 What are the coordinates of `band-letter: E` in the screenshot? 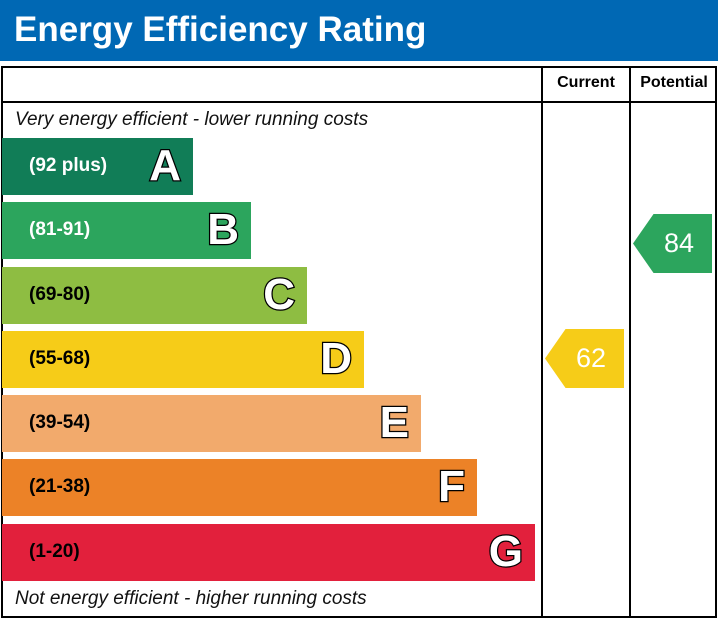 It's located at (394, 423).